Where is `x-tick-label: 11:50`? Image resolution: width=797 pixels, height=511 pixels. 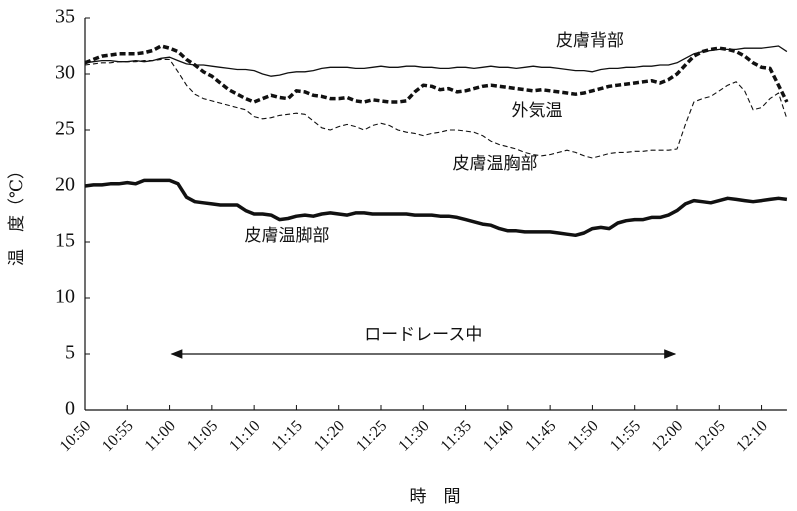 x-tick-label: 11:50 is located at coordinates (582, 435).